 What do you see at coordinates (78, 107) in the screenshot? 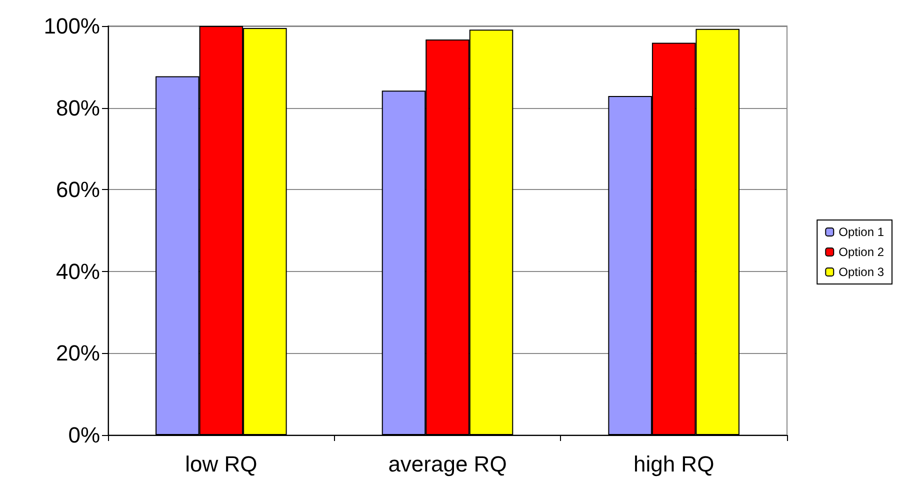
I see `y-tick-label: 80%` at bounding box center [78, 107].